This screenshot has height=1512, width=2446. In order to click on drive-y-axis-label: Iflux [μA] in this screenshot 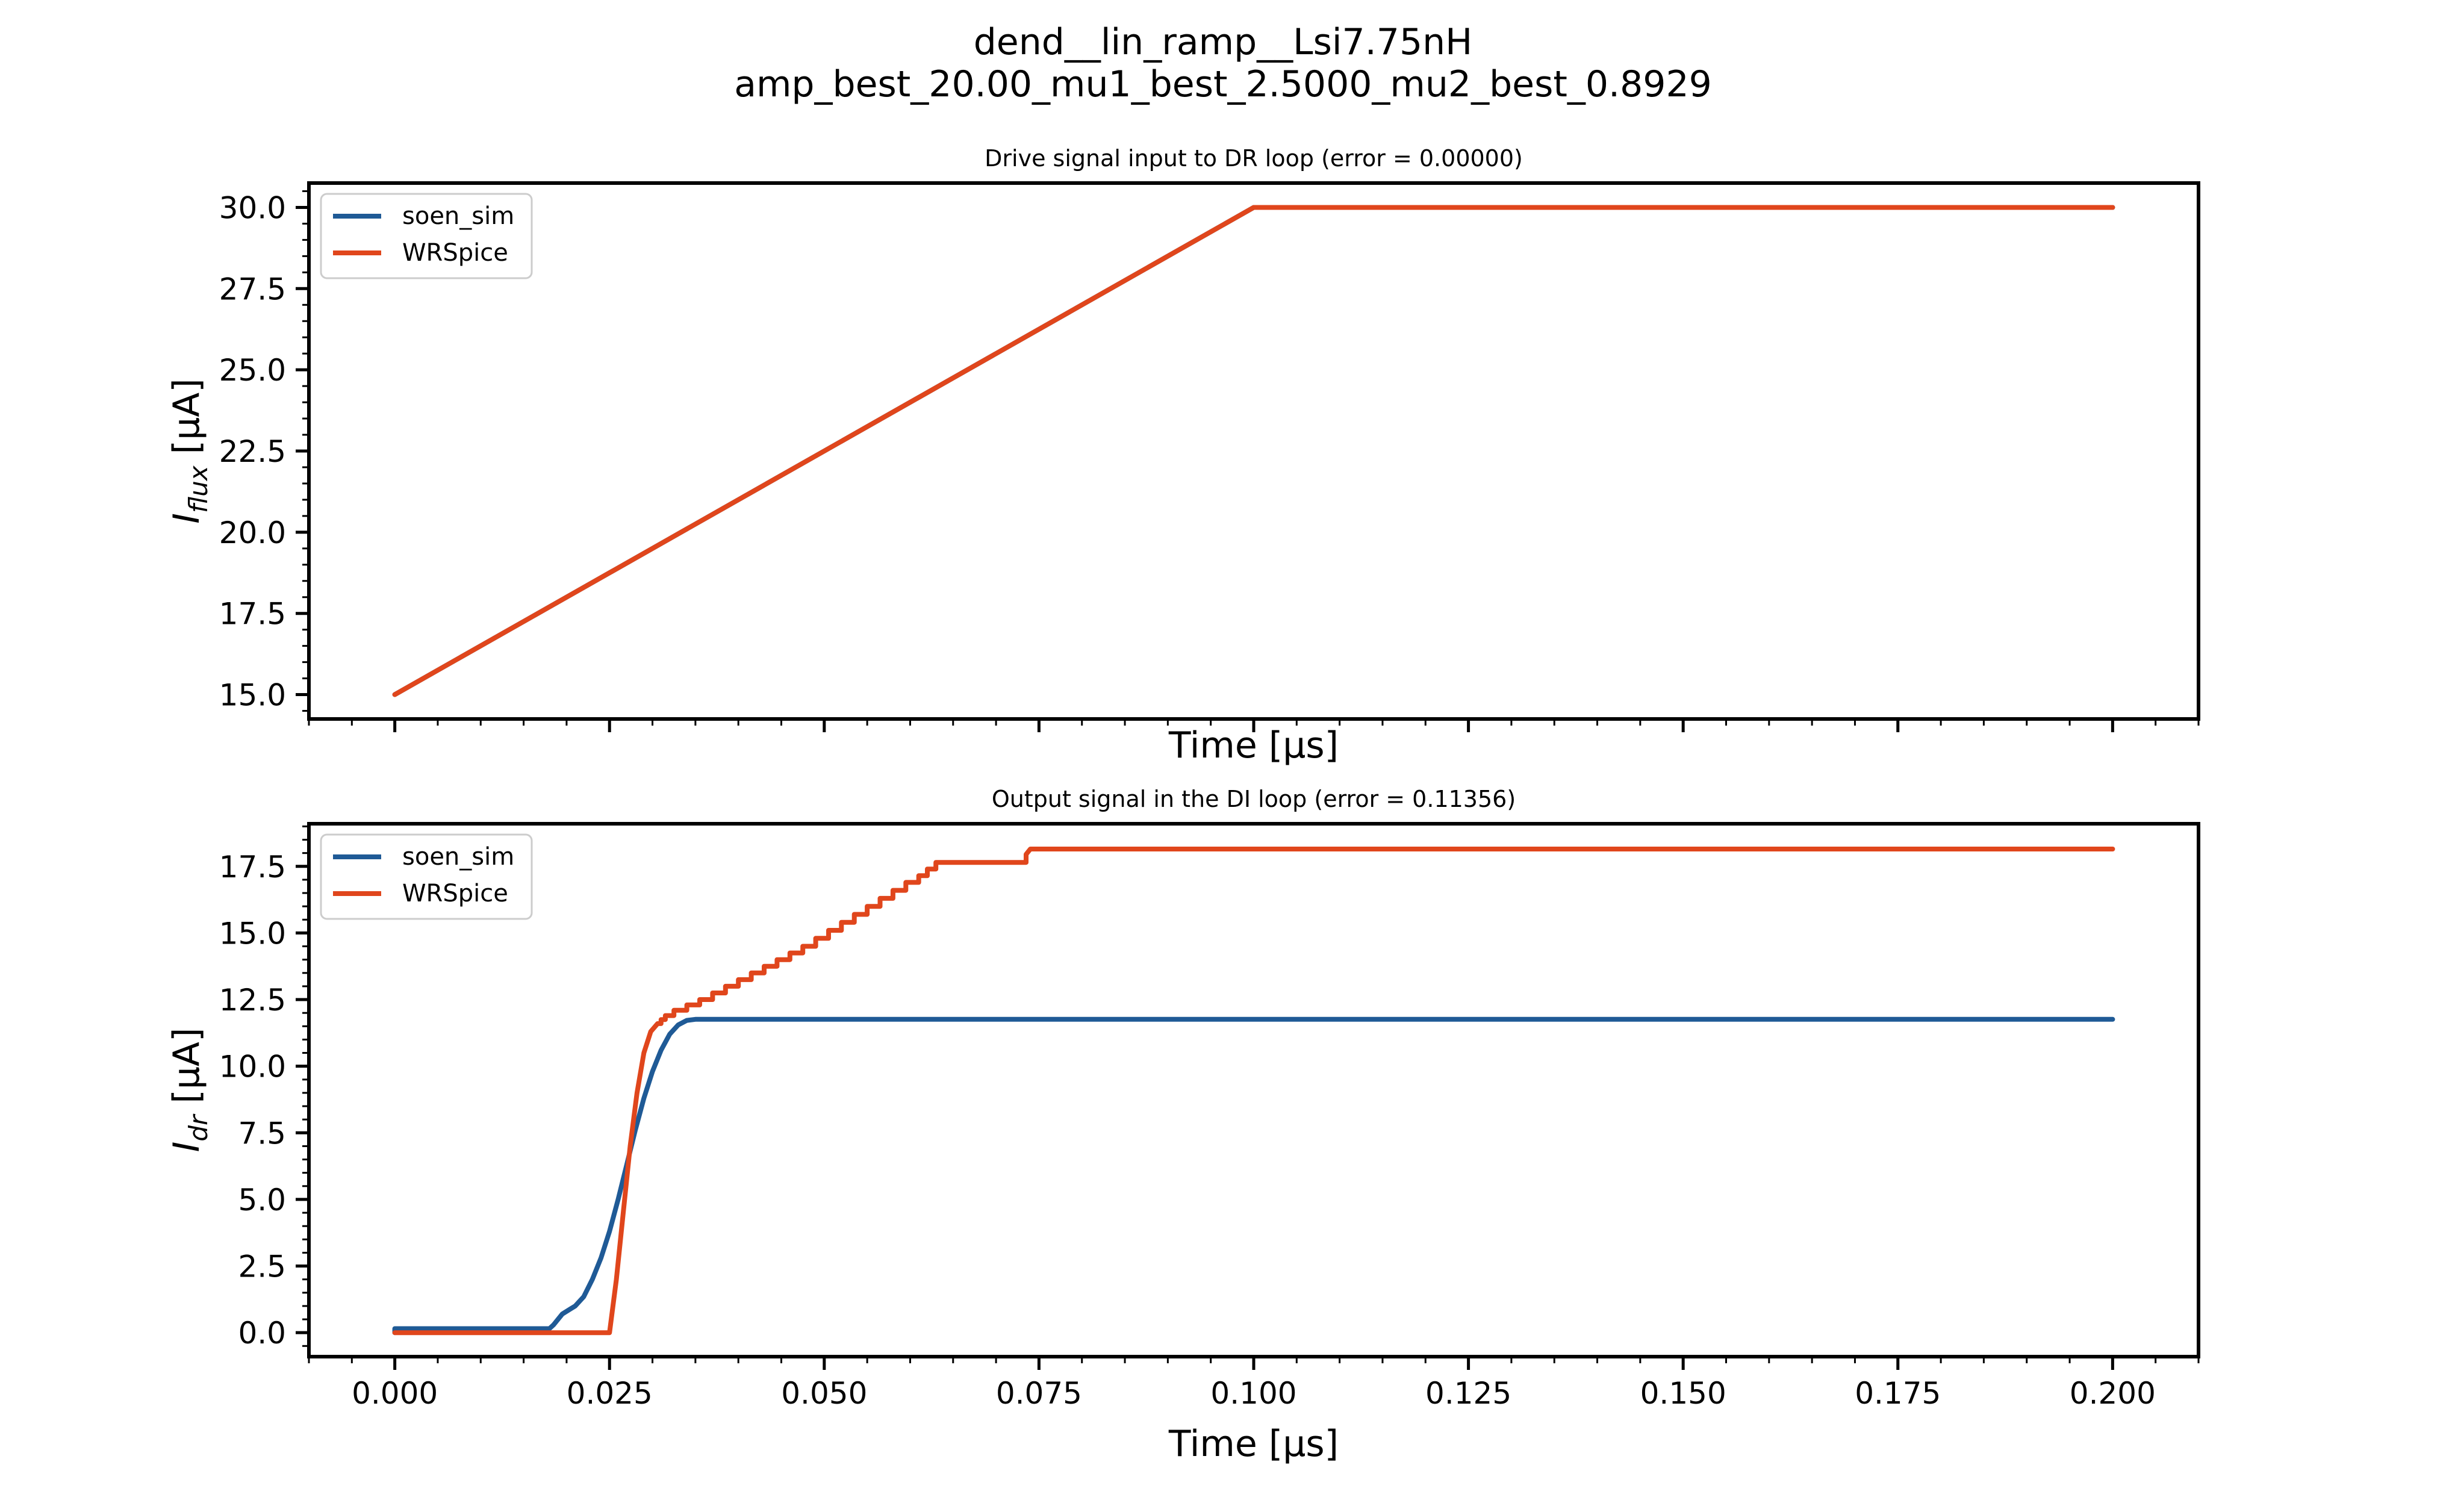, I will do `click(189, 451)`.